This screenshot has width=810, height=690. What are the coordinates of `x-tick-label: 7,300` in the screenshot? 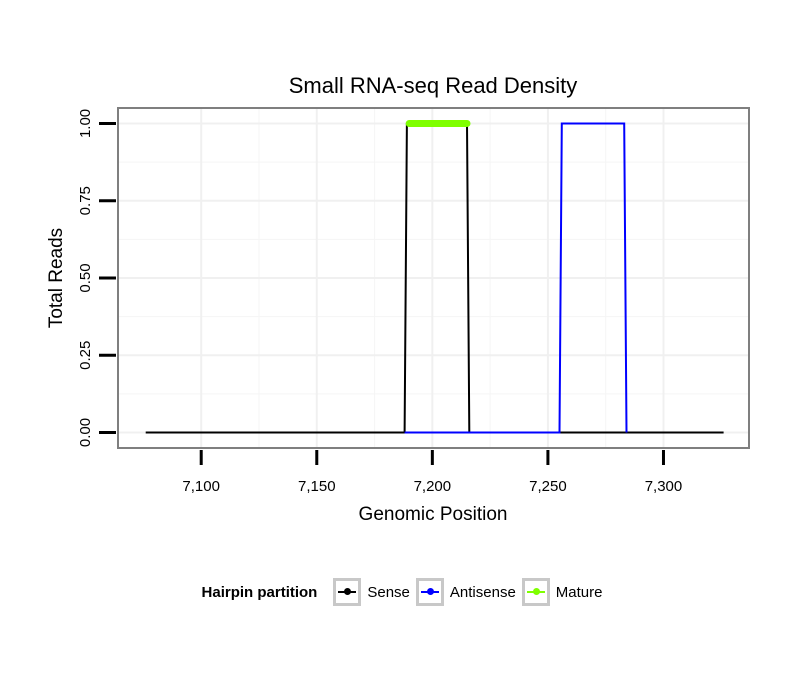 It's located at (664, 486).